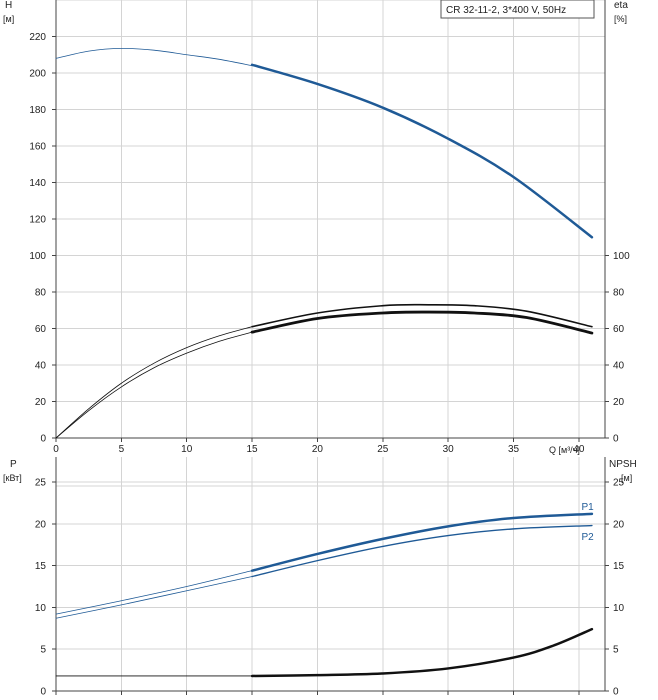  Describe the element at coordinates (620, 19) in the screenshot. I see `top-right-axis-label-line2: [%]` at that location.